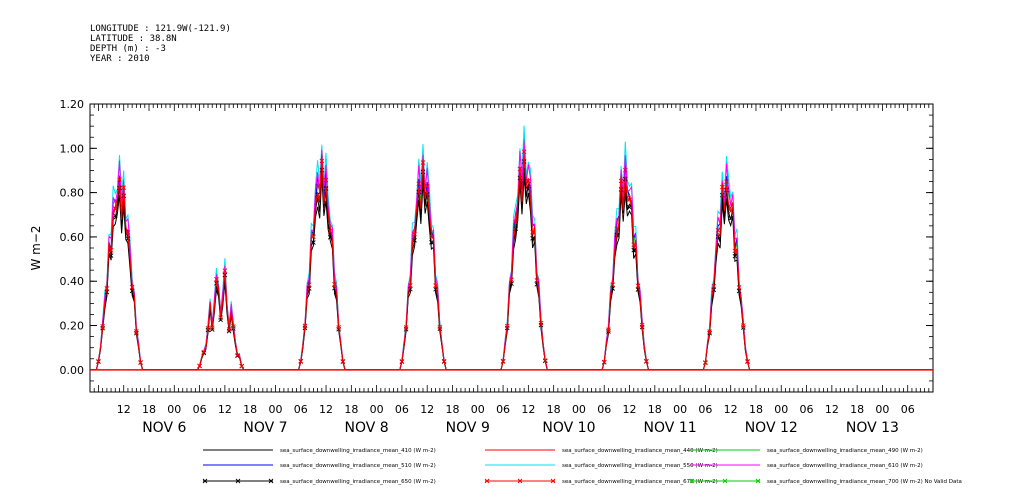 This screenshot has width=1009, height=504. What do you see at coordinates (36, 247) in the screenshot?
I see `y-axis-label: W m−2` at bounding box center [36, 247].